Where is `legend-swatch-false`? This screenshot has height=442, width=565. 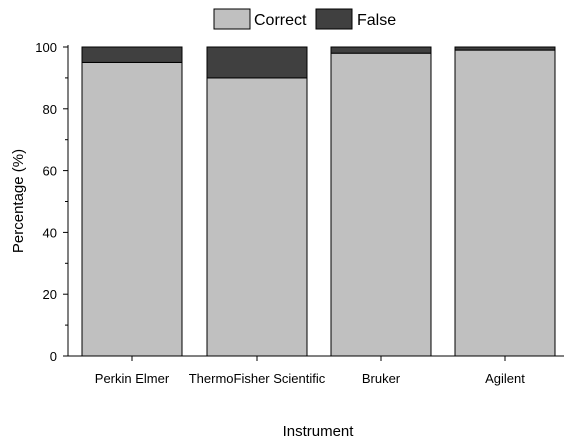
legend-swatch-false is located at coordinates (334, 19).